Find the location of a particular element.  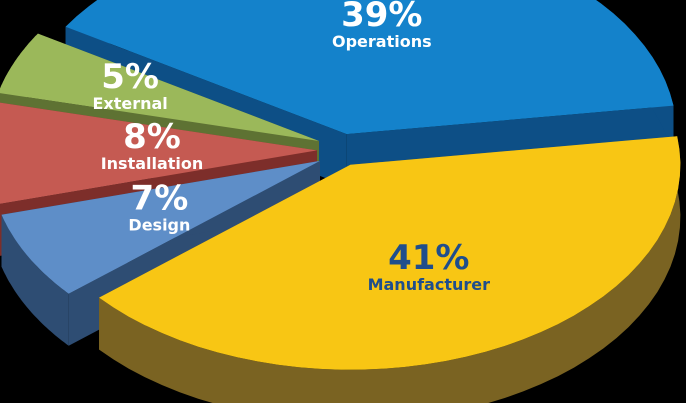

slice-percent-label: 39% is located at coordinates (381, 17).